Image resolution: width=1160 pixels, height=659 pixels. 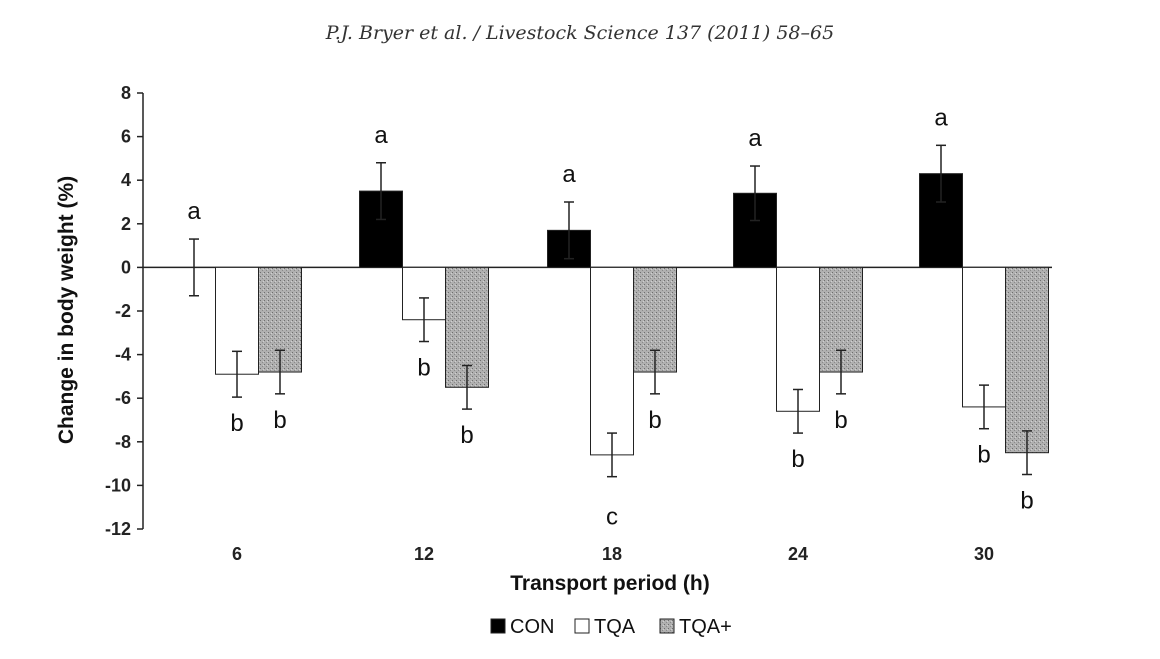 I want to click on legend: CON TQA TQA+, so click(x=611, y=627).